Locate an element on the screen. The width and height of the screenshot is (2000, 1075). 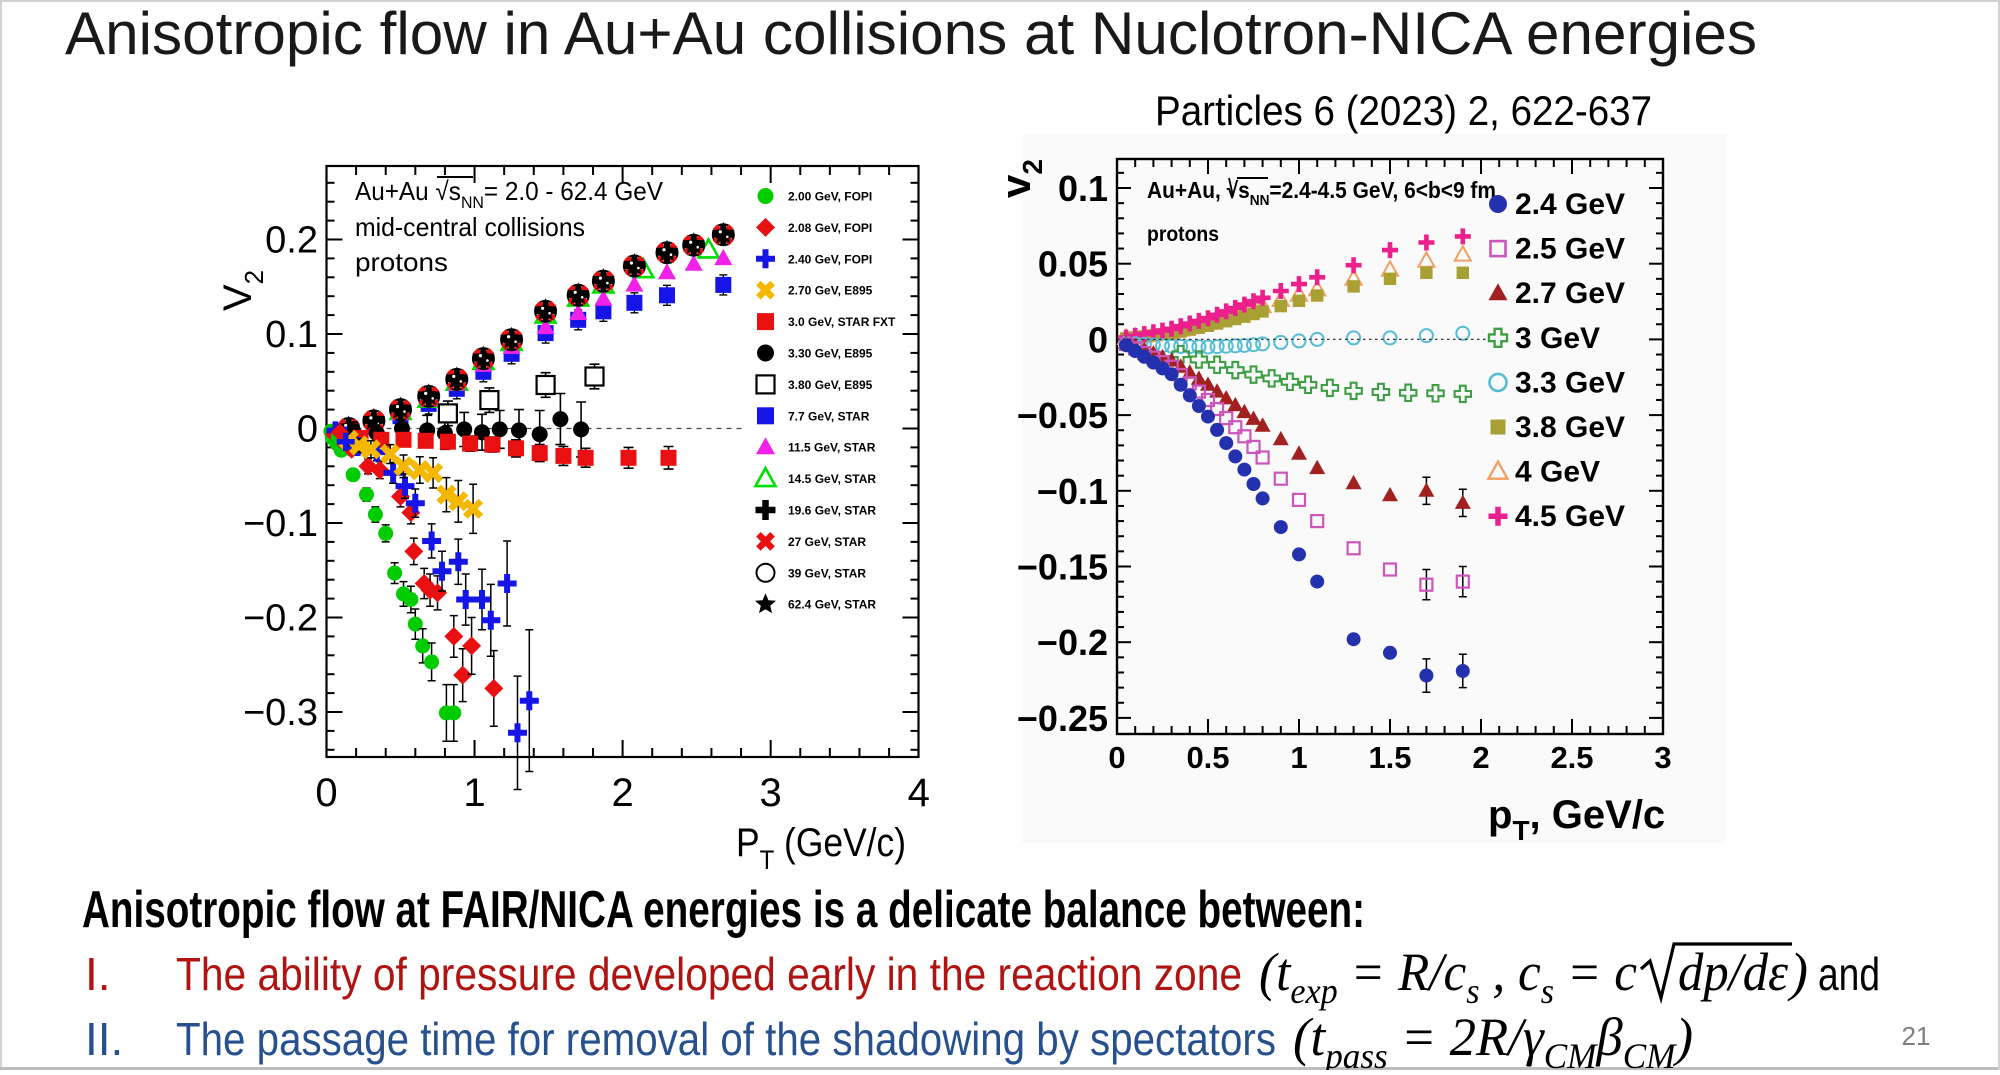
svg-text: 14.5 GeV, STAR is located at coordinates (832, 479).